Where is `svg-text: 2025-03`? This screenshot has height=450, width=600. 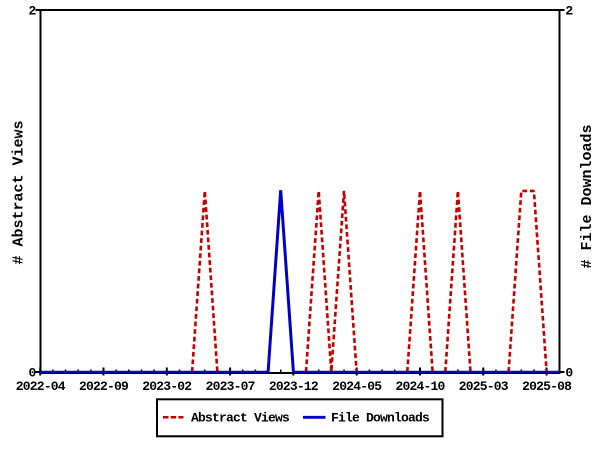
svg-text: 2025-03 is located at coordinates (484, 386).